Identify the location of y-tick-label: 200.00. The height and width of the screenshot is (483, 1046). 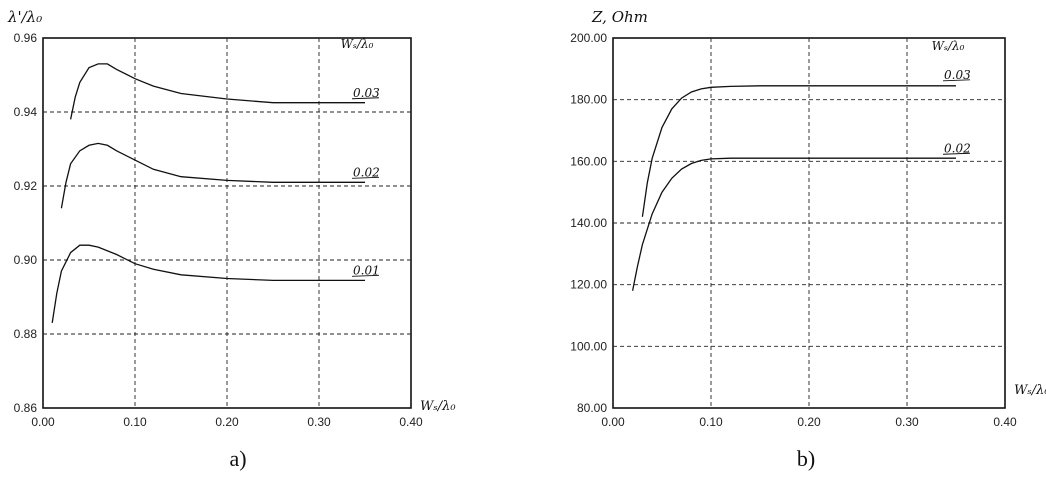
(588, 38).